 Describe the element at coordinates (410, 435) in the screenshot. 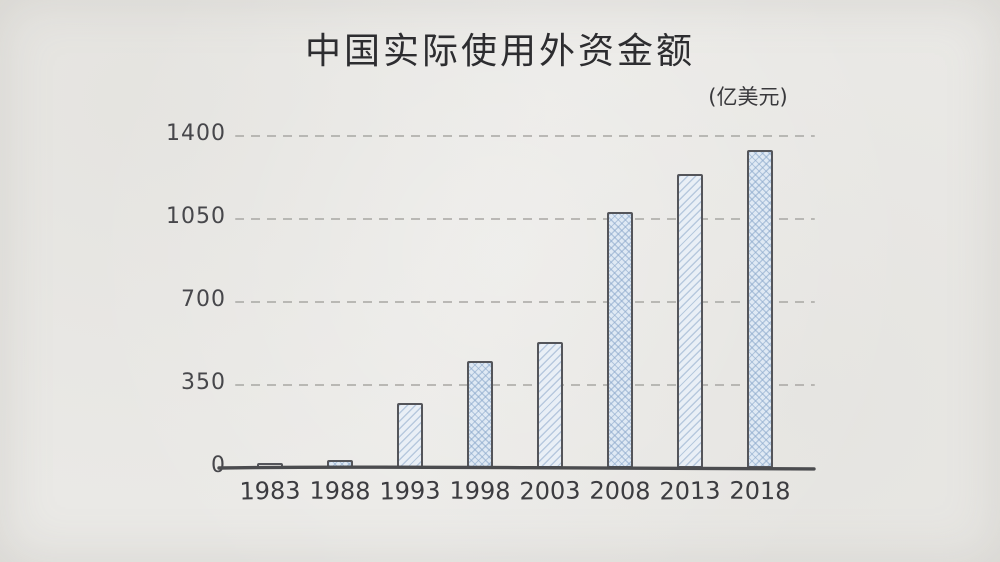

I see `bar-1993` at that location.